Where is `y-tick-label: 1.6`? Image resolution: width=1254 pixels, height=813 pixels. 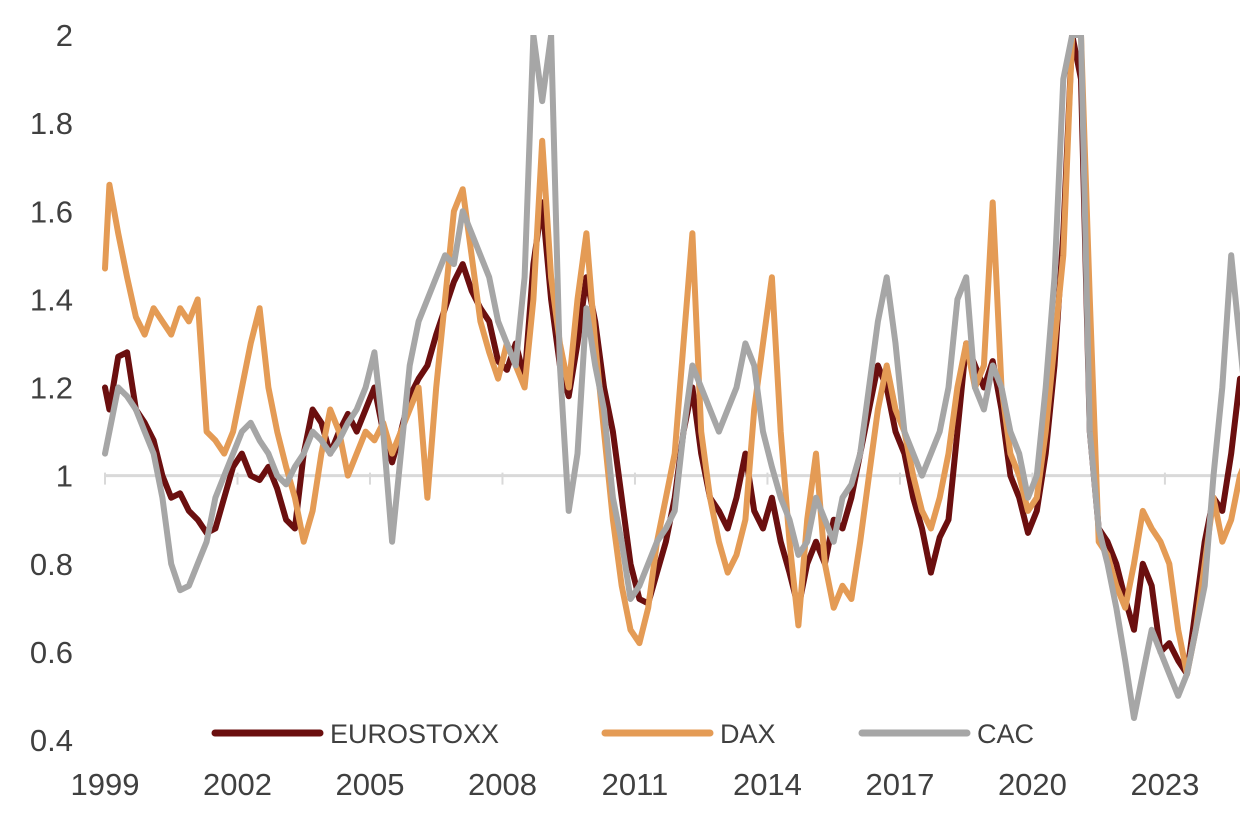
y-tick-label: 1.6 is located at coordinates (51, 211).